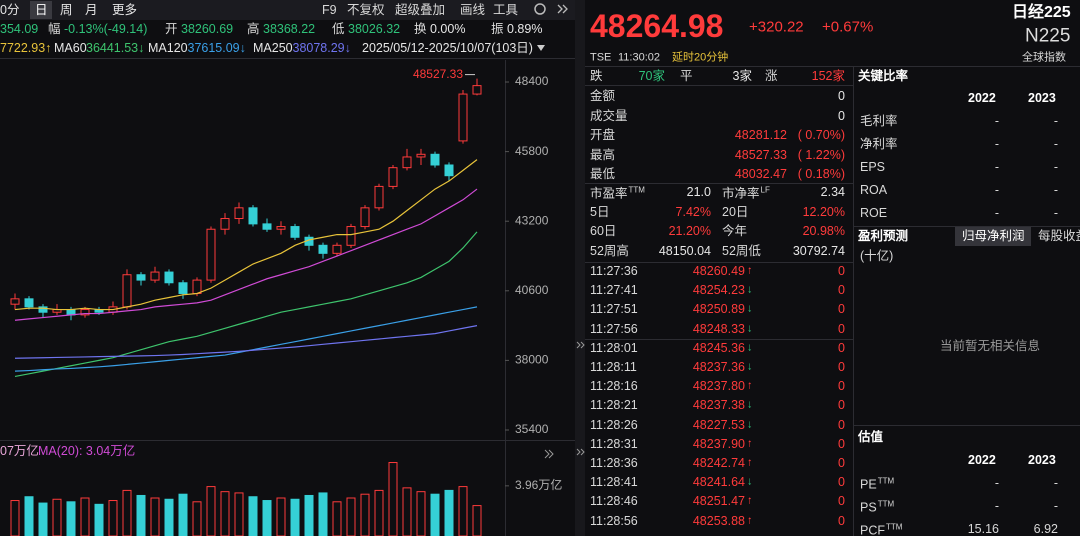  Describe the element at coordinates (877, 256) in the screenshot. I see `unit-label: (十亿)` at that location.